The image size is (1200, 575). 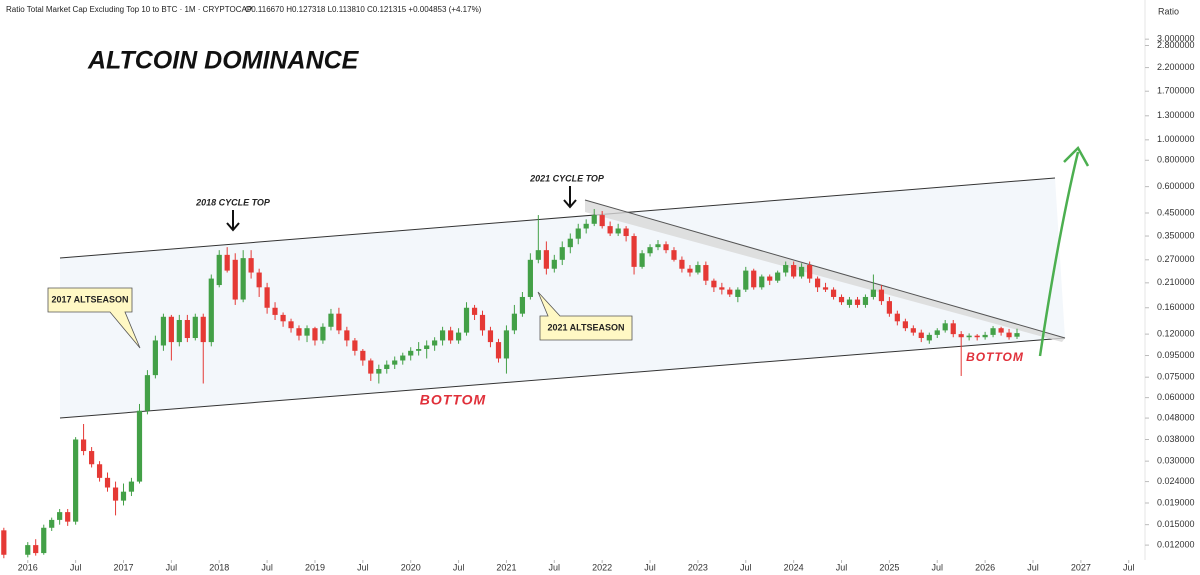 What do you see at coordinates (233, 202) in the screenshot?
I see `annotation: 2018 CYCLE TOP` at bounding box center [233, 202].